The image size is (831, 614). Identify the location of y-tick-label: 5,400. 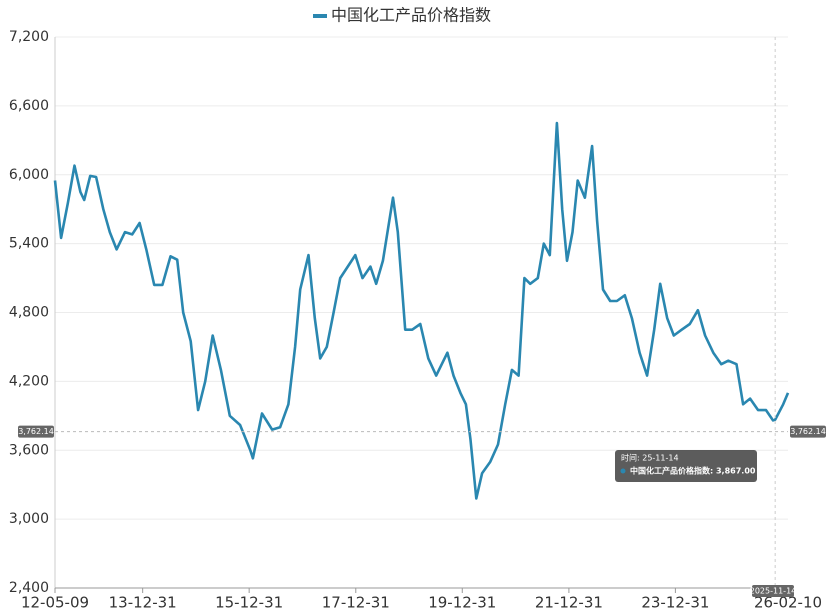
(29, 244).